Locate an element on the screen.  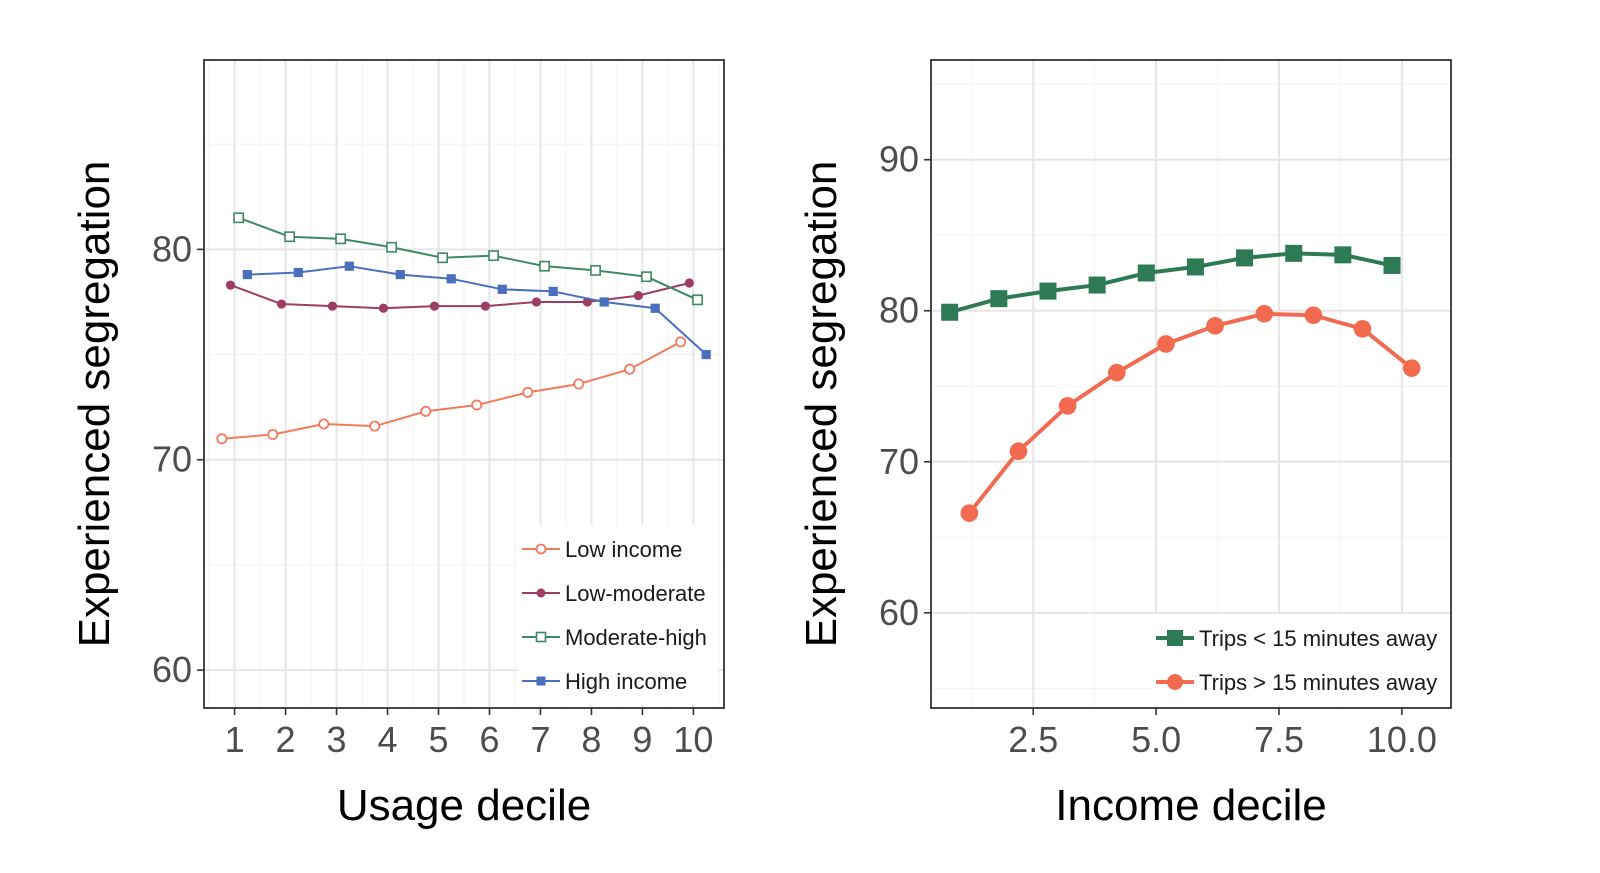
x-tick-label: 10 is located at coordinates (693, 739).